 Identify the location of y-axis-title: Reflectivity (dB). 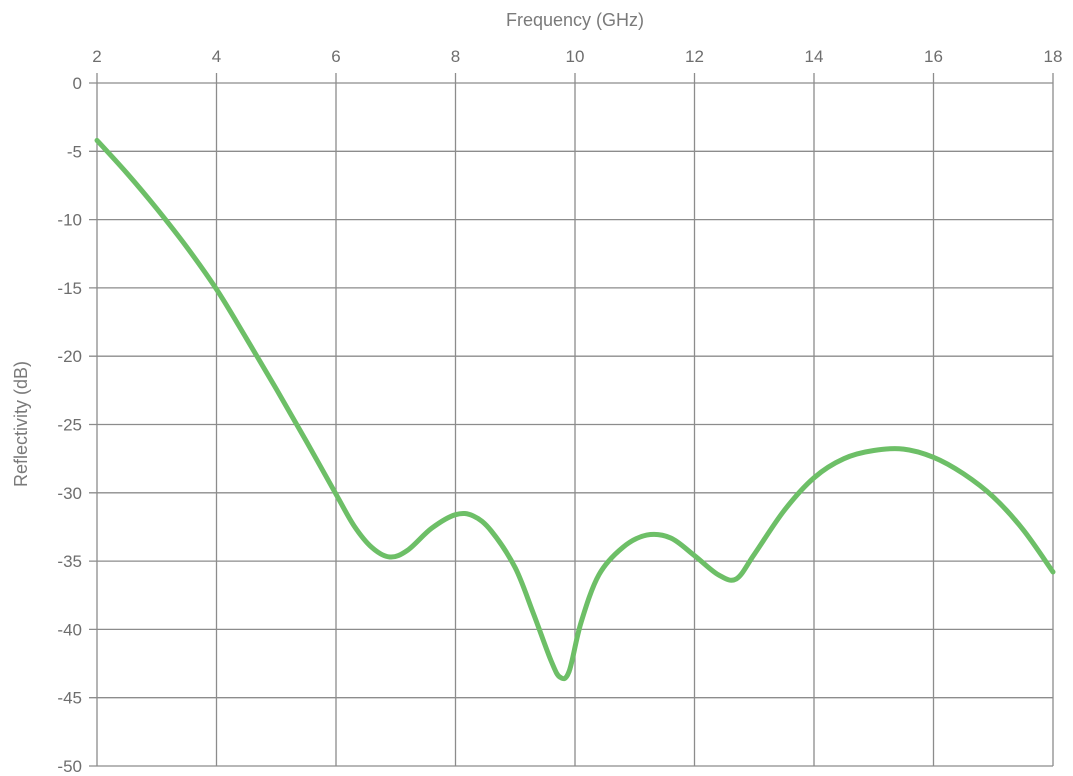
(21, 424).